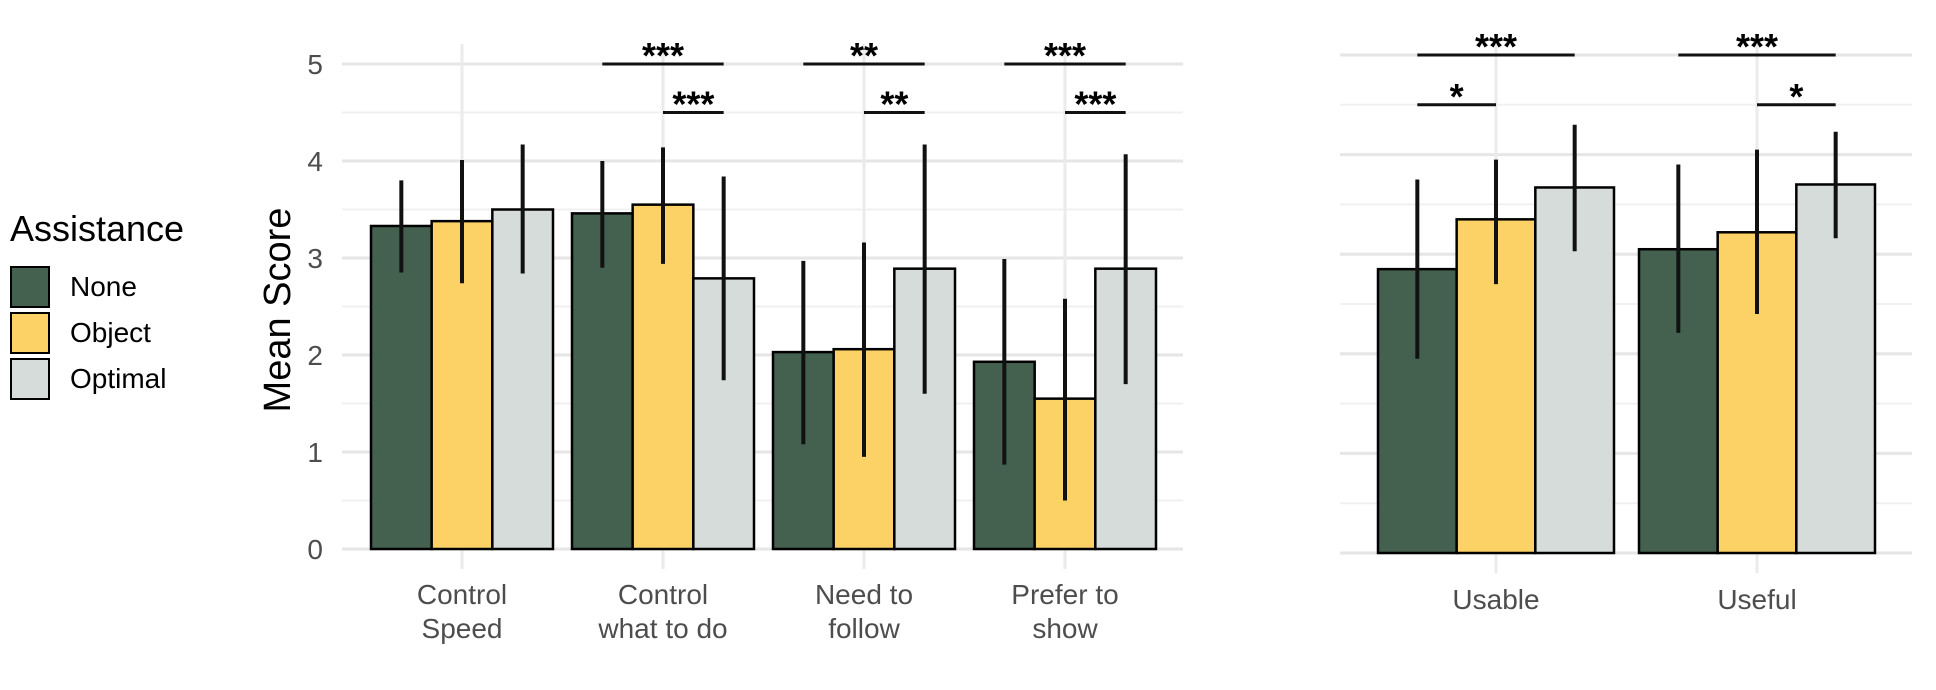 Image resolution: width=1936 pixels, height=690 pixels. What do you see at coordinates (864, 611) in the screenshot?
I see `x-tick-label: Need to follow` at bounding box center [864, 611].